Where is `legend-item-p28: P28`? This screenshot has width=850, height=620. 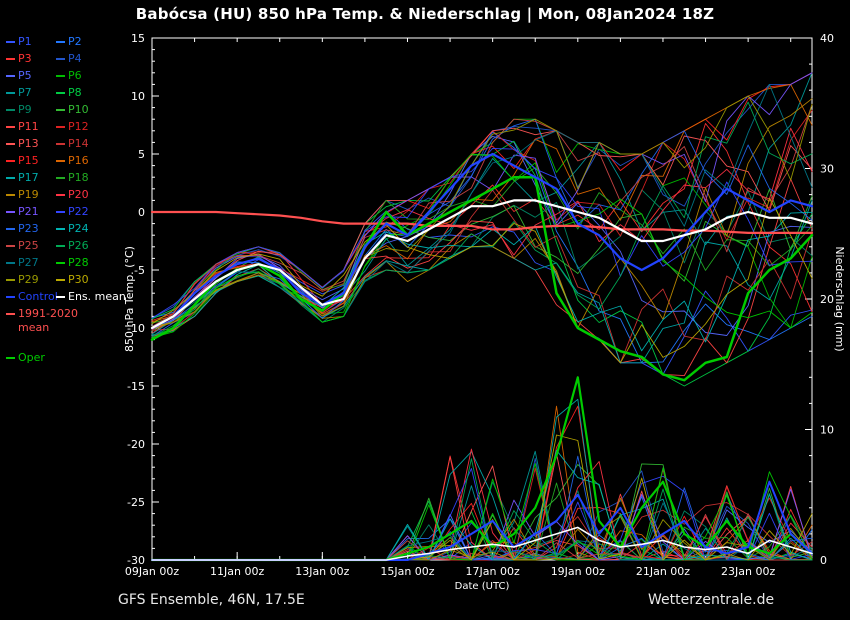 legend-item-p28: P28 is located at coordinates (95, 263).